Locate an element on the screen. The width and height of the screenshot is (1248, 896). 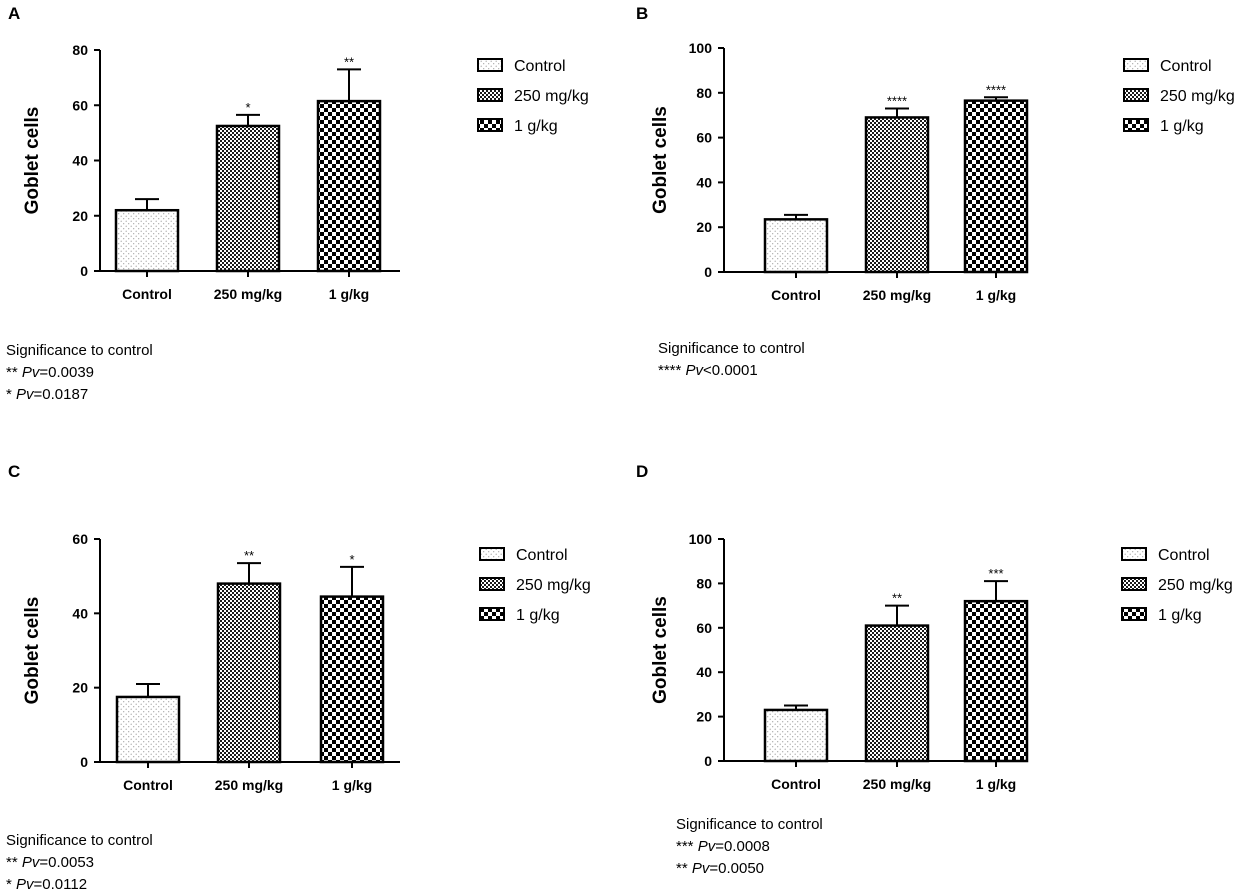
significance-stars: **** is located at coordinates (670, 370).